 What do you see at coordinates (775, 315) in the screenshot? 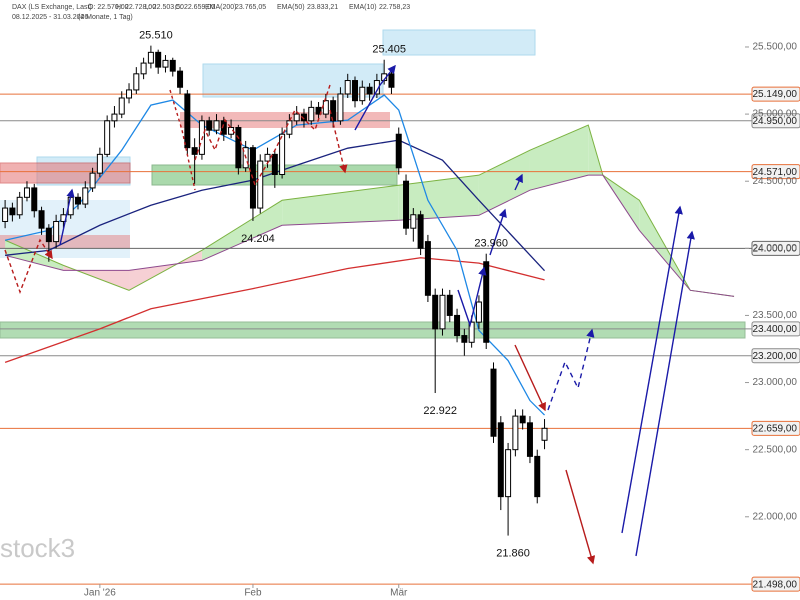
I see `y-tick-label: 23.500,00` at bounding box center [775, 315].